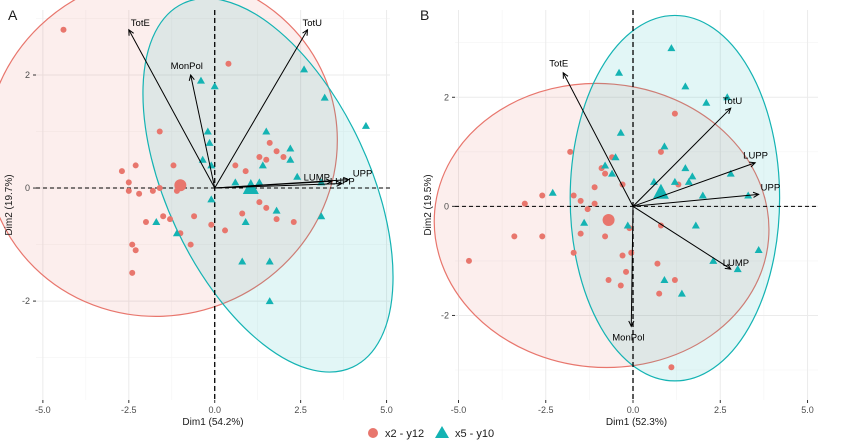  Describe the element at coordinates (9, 204) in the screenshot. I see `y-axis-label: Dim2 (19.7%)` at that location.